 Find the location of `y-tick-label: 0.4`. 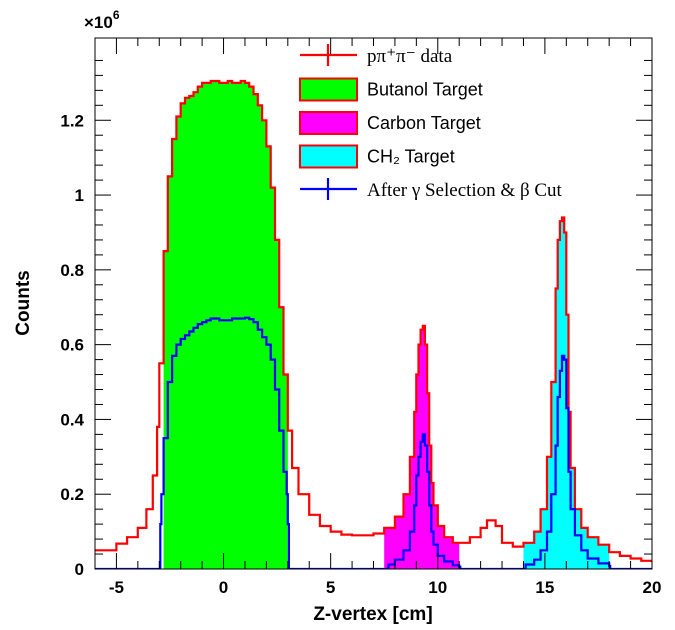

y-tick-label: 0.4 is located at coordinates (72, 419).